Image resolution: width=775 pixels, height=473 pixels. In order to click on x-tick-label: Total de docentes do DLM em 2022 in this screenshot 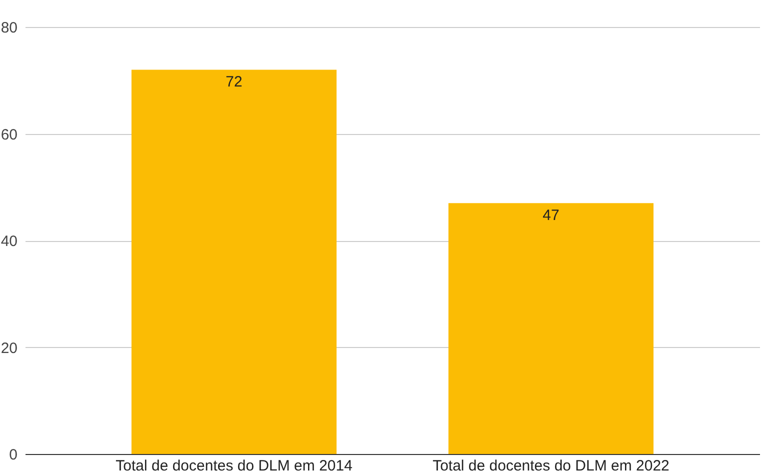, I will do `click(551, 465)`.